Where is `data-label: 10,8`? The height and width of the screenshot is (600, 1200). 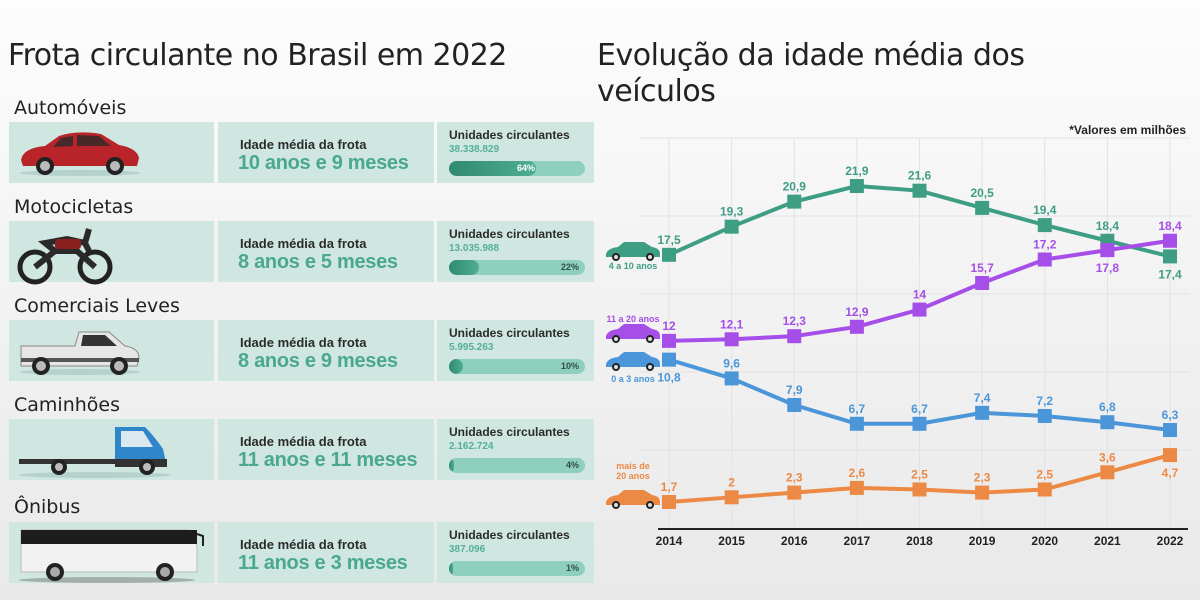 data-label: 10,8 is located at coordinates (669, 378).